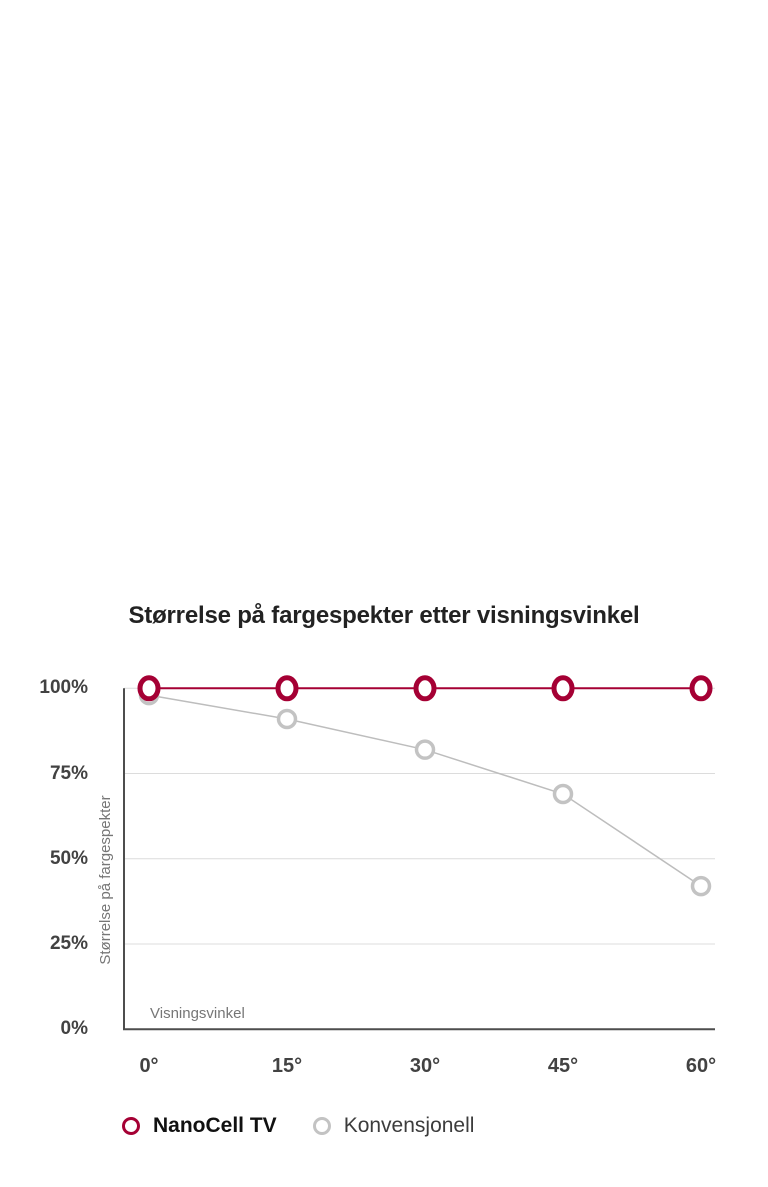 This screenshot has height=1187, width=768. What do you see at coordinates (105, 879) in the screenshot?
I see `y-axis-title: Størrelse på fargespekter` at bounding box center [105, 879].